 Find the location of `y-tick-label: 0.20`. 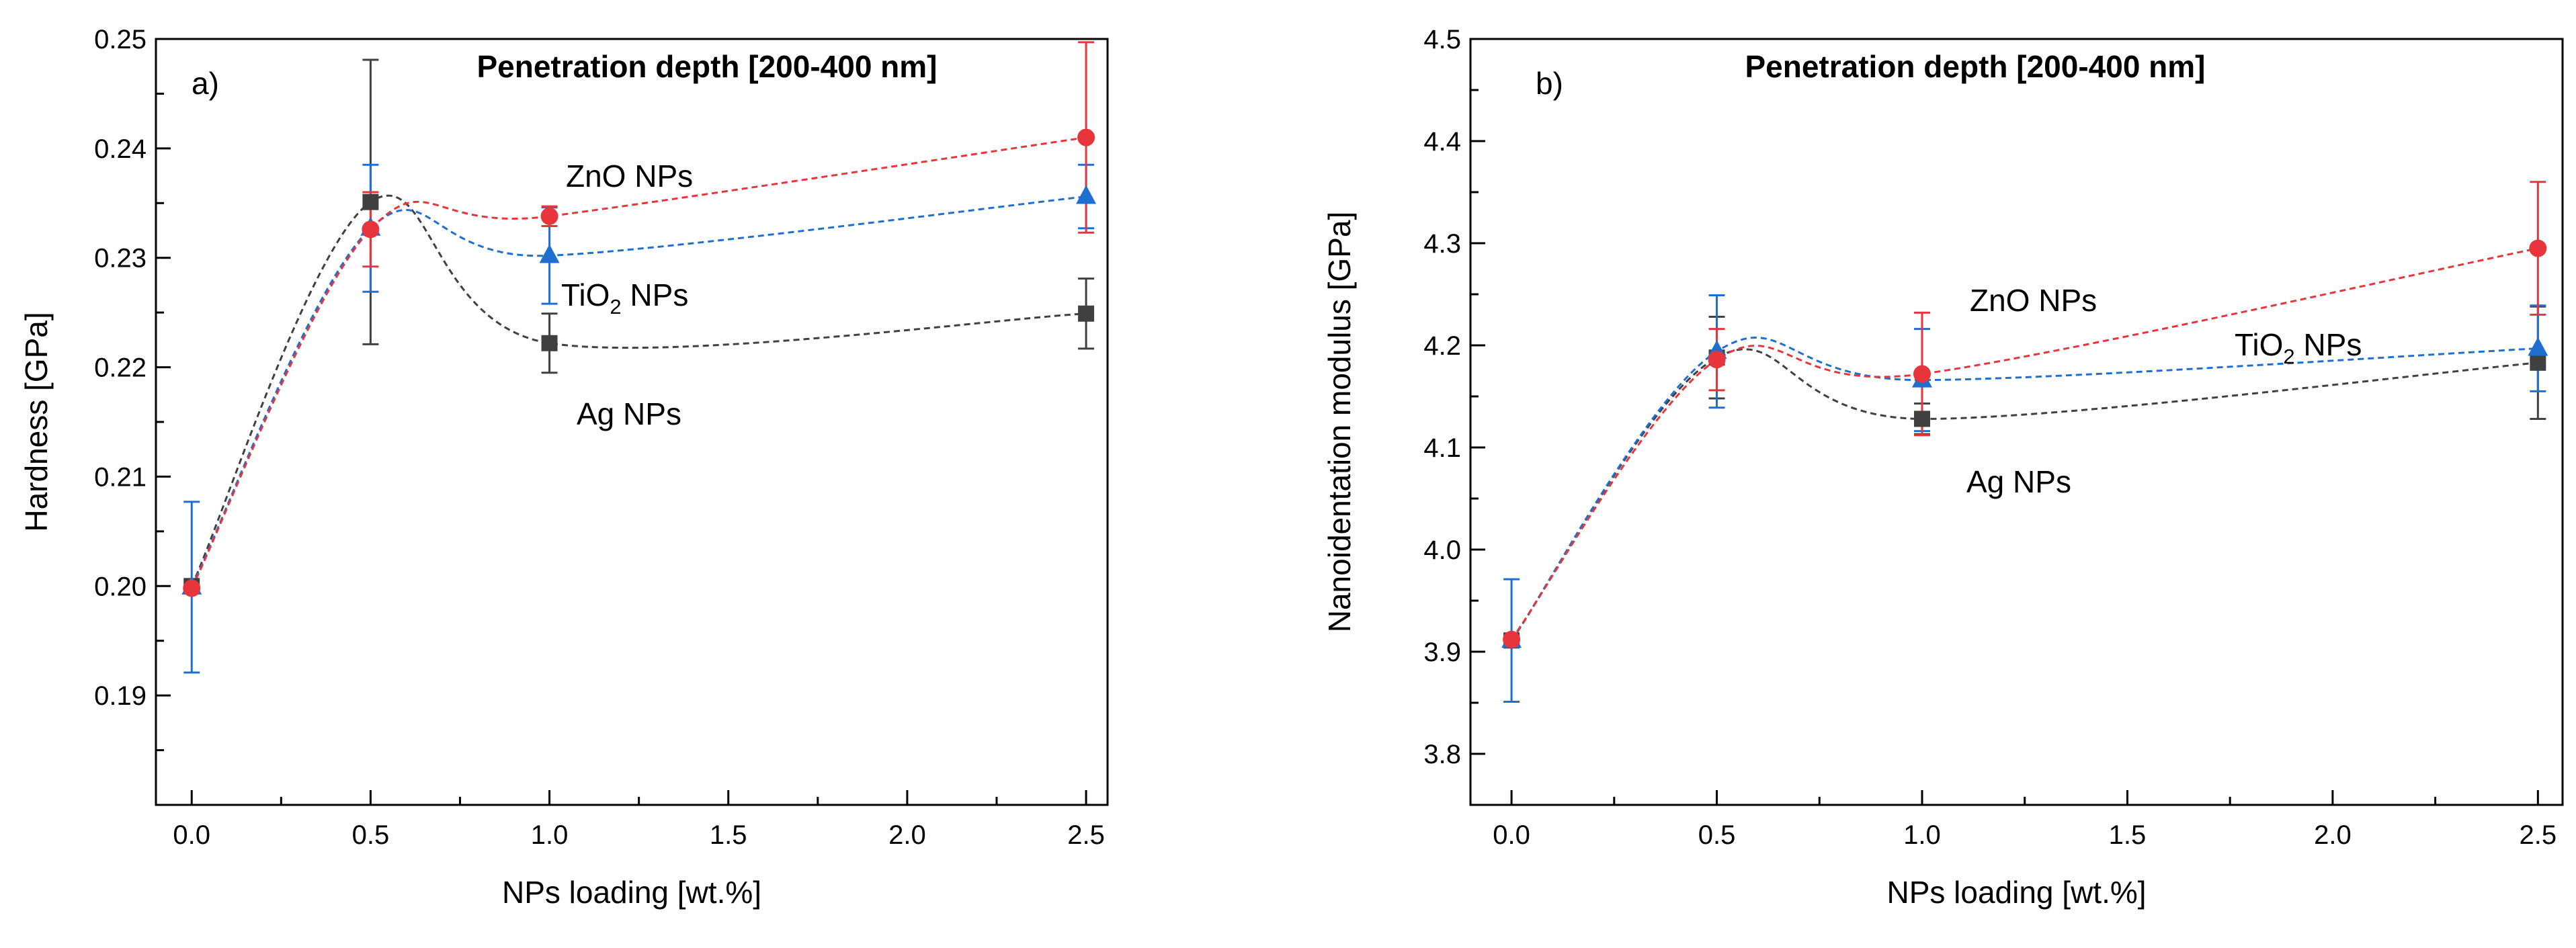

y-tick-label: 0.20 is located at coordinates (121, 587).